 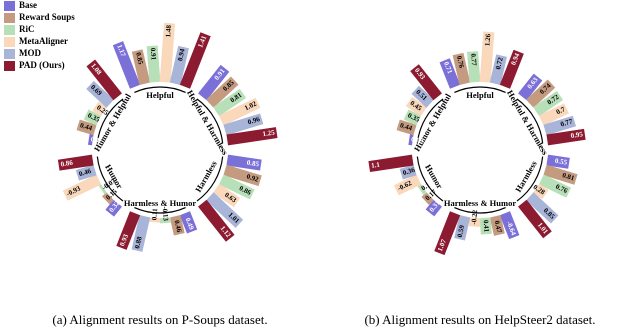 I want to click on value-label: -0.22, so click(x=474, y=217).